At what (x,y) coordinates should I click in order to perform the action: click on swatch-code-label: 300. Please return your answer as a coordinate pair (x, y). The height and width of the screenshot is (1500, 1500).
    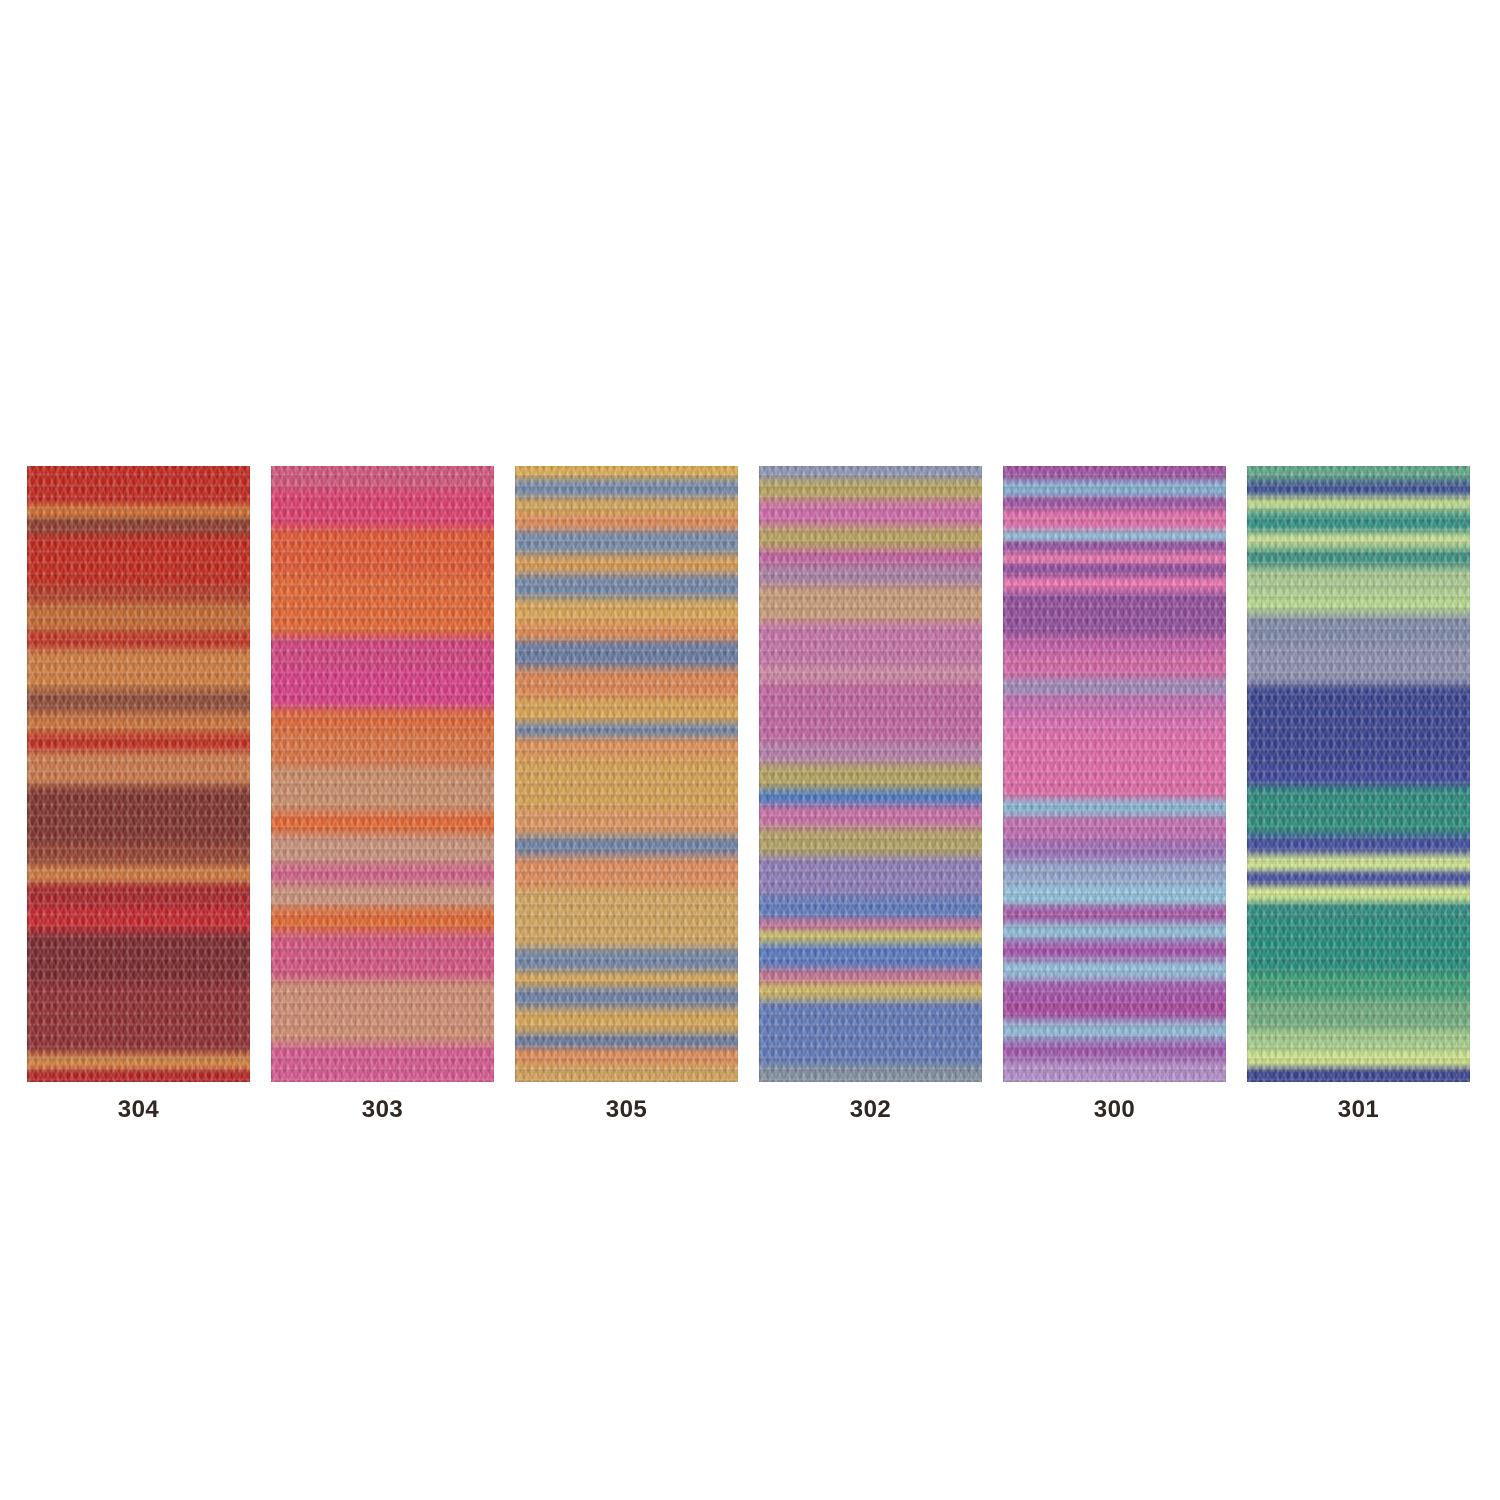
    Looking at the image, I should click on (1114, 1109).